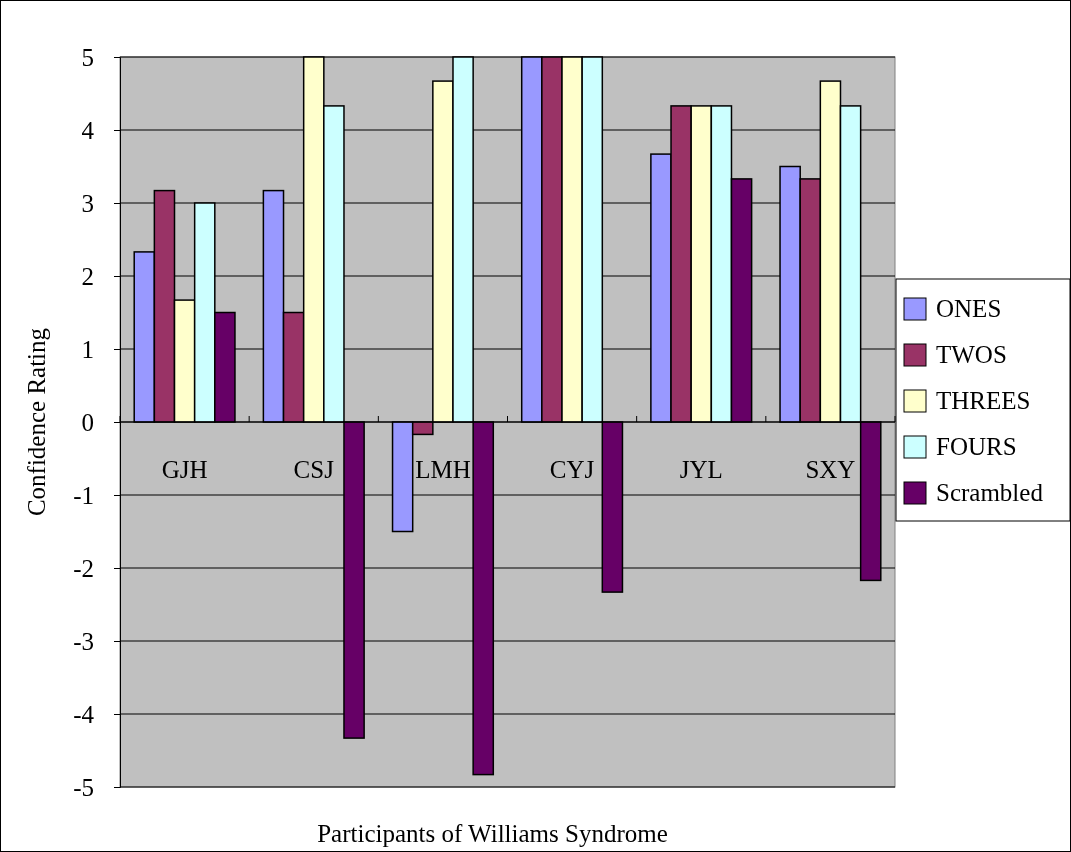  I want to click on x-tick-label: CSJ, so click(314, 469).